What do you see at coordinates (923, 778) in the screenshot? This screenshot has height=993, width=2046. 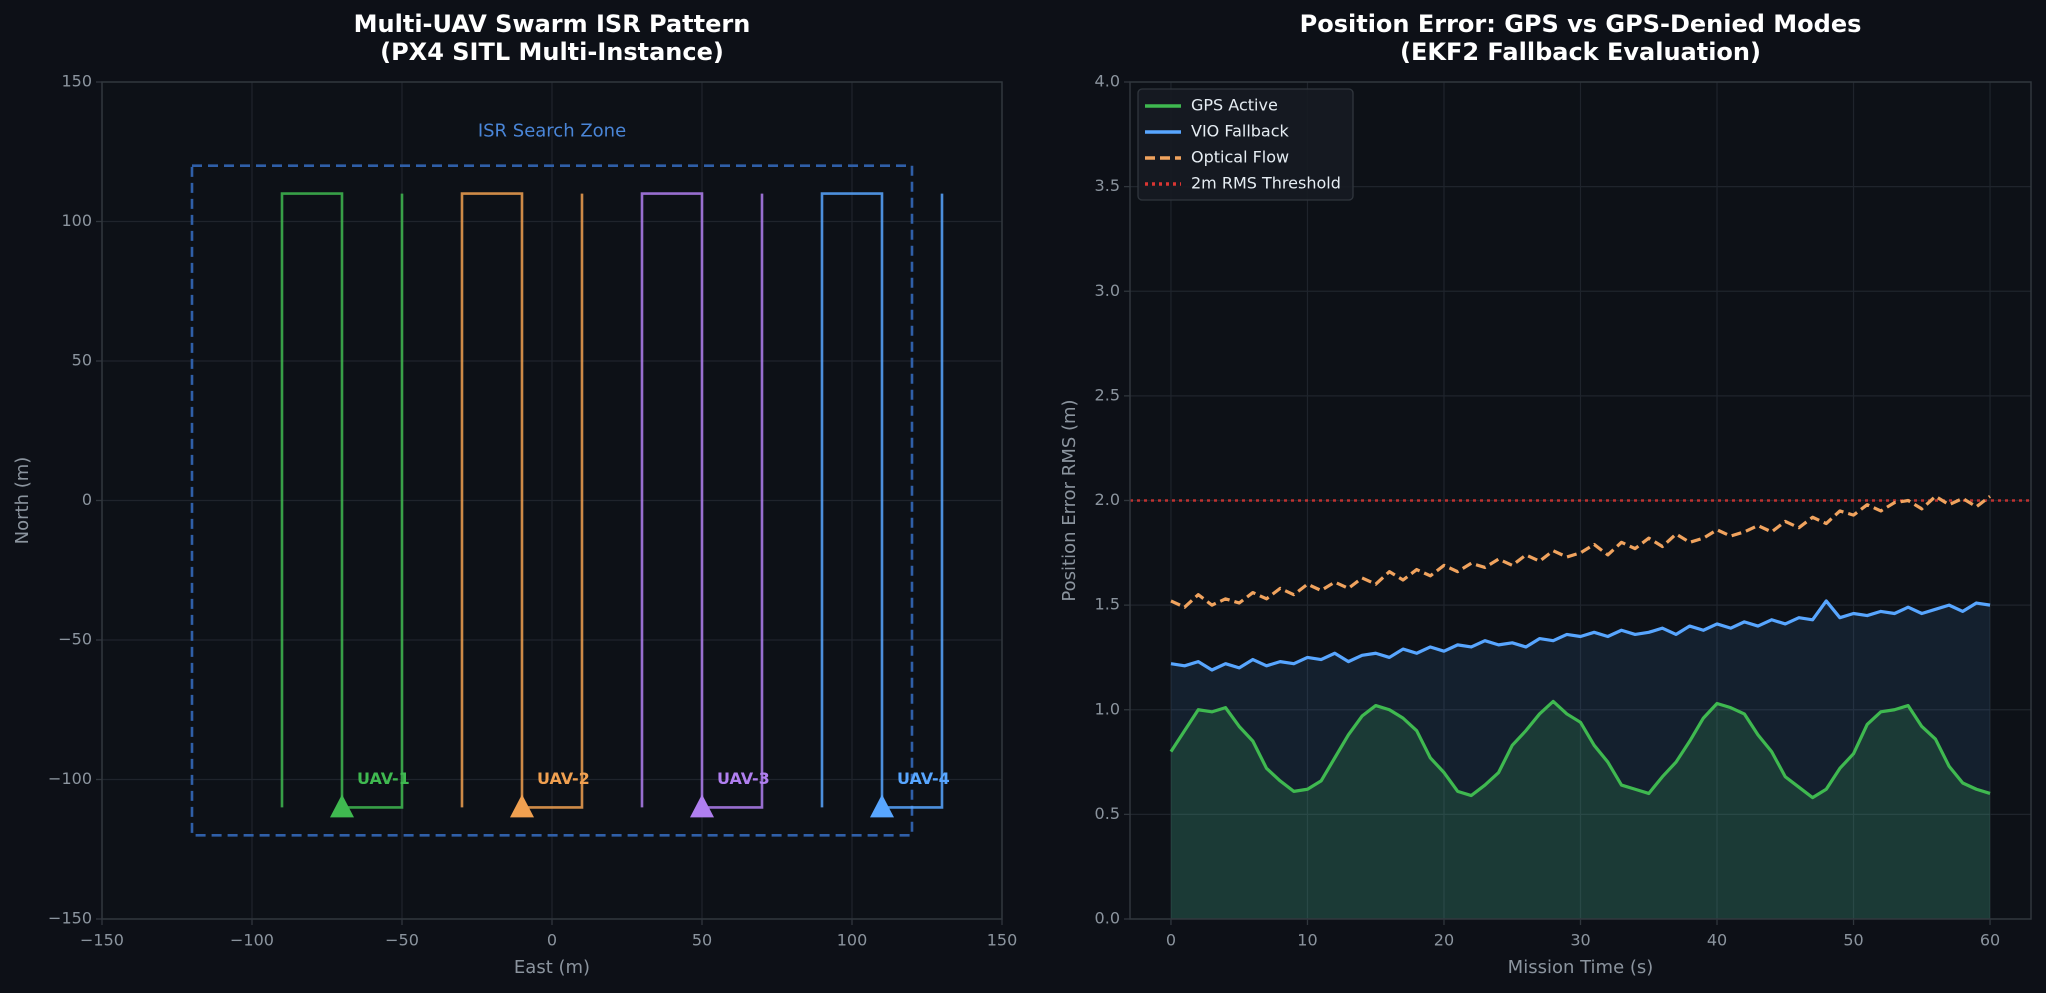 I see `uav-label: UAV-4` at bounding box center [923, 778].